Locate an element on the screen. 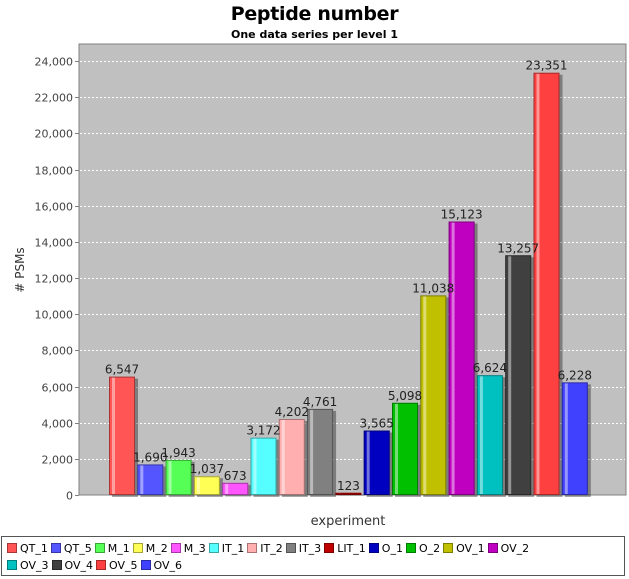 Image resolution: width=629 pixels, height=579 pixels. legend-item-IT_3: IT_3 is located at coordinates (303, 548).